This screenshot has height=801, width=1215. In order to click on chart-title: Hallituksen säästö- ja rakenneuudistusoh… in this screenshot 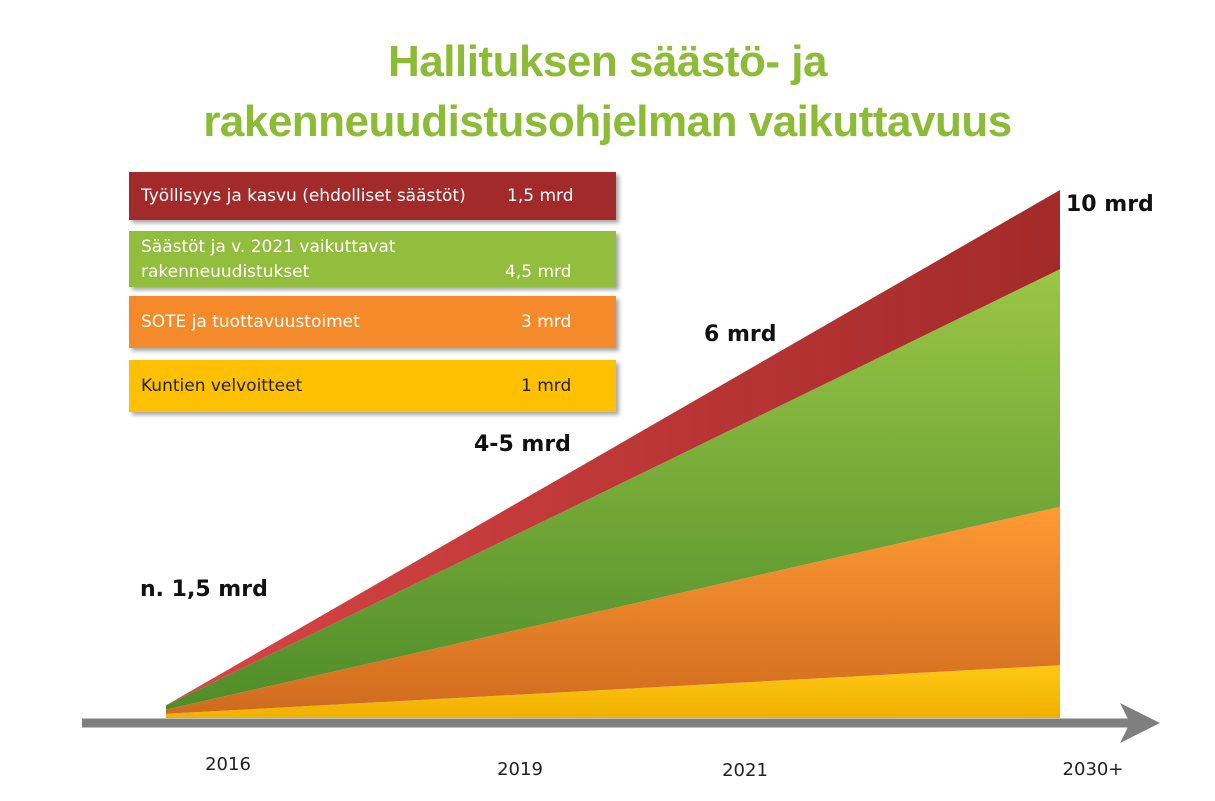, I will do `click(607, 92)`.